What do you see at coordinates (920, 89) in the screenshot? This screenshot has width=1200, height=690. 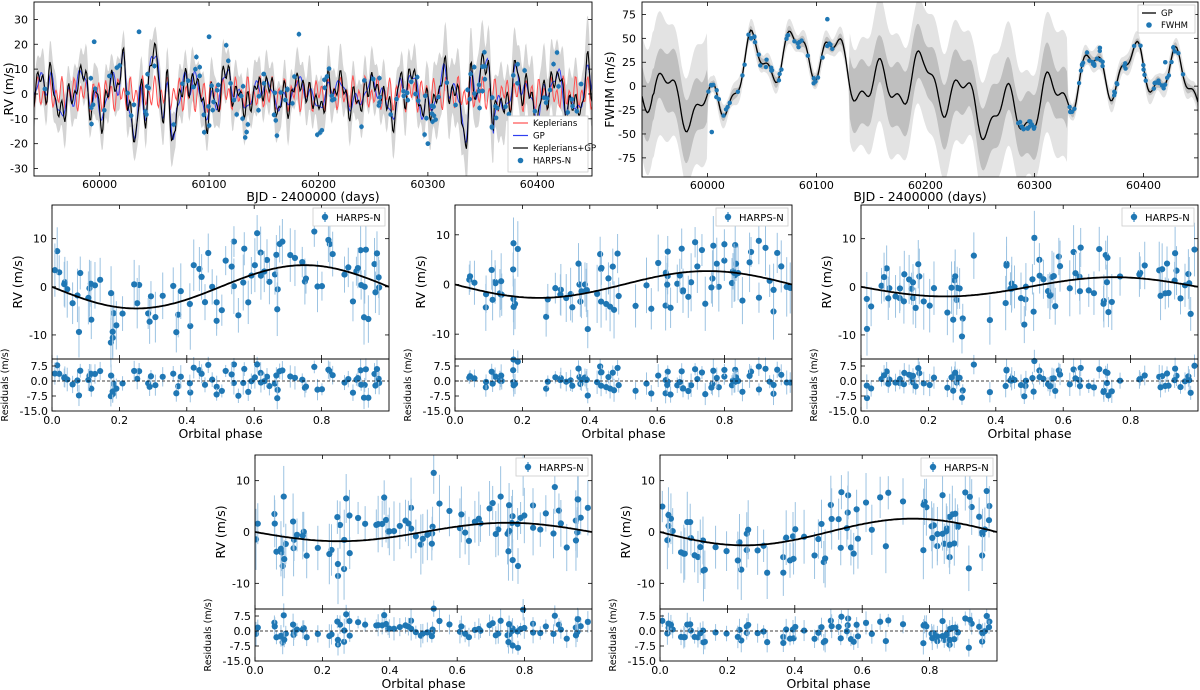 I see `fwhm-timeseries-plot` at bounding box center [920, 89].